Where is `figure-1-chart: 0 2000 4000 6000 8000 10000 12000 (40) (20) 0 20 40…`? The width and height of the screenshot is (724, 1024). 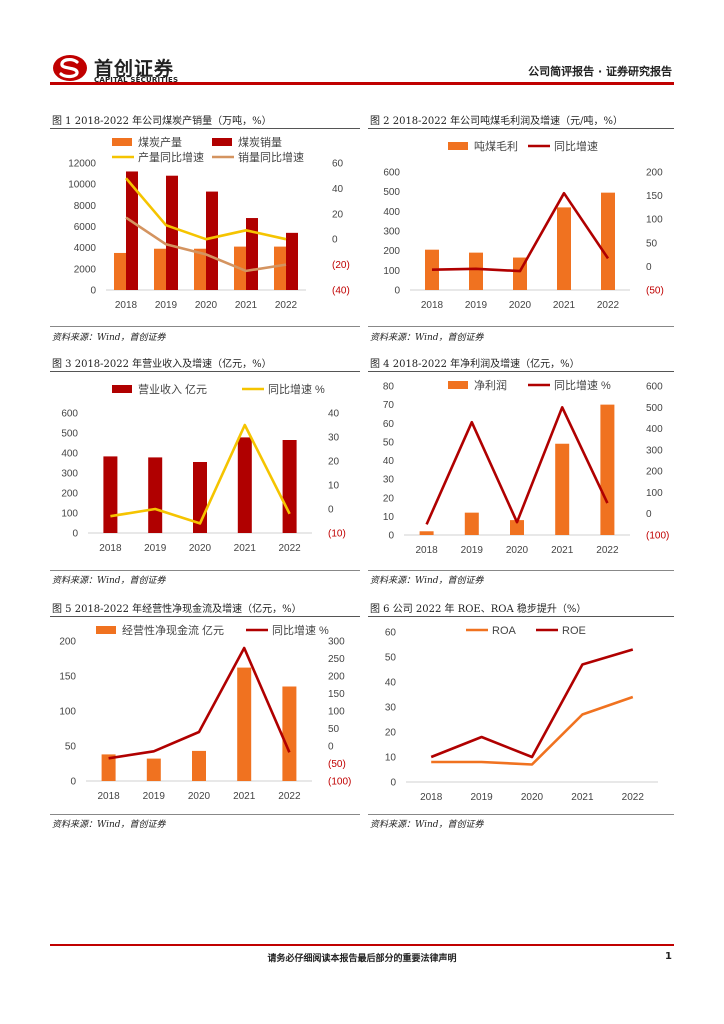 figure-1-chart: 0 2000 4000 6000 8000 10000 12000 (40) (20) 0 20 40… is located at coordinates (209, 223).